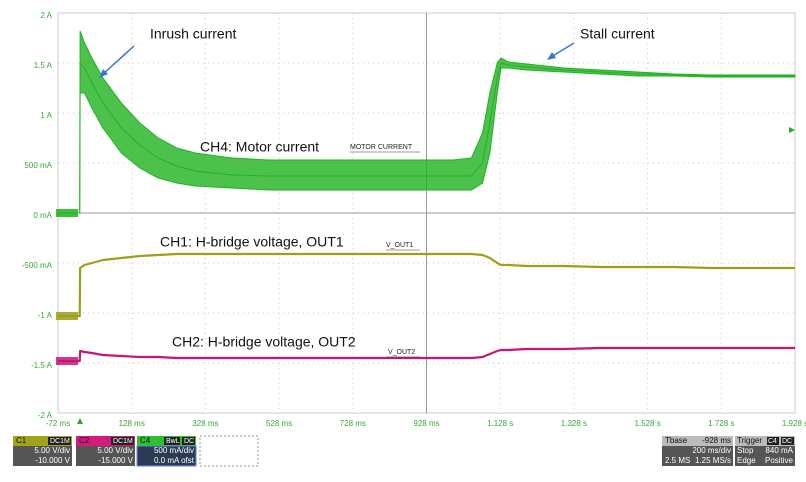 This screenshot has height=482, width=806. What do you see at coordinates (80, 421) in the screenshot?
I see `trigger-position-marker` at bounding box center [80, 421].